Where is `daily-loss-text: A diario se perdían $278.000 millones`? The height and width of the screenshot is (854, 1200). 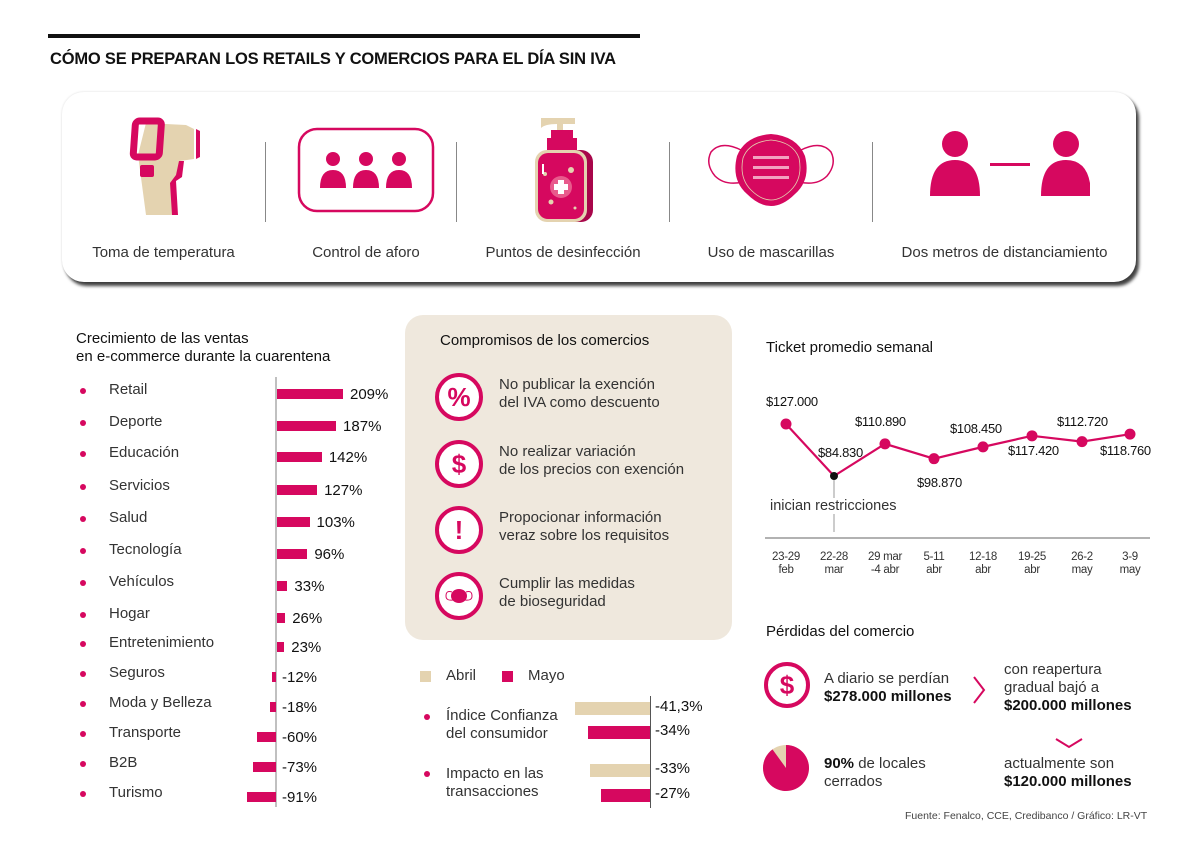
daily-loss-text: A diario se perdían $278.000 millones is located at coordinates (888, 688).